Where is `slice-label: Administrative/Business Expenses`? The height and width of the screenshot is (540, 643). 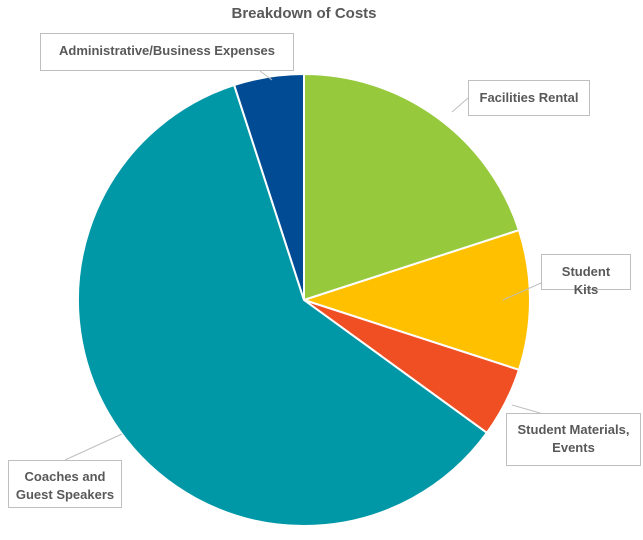
slice-label: Administrative/Business Expenses is located at coordinates (167, 52).